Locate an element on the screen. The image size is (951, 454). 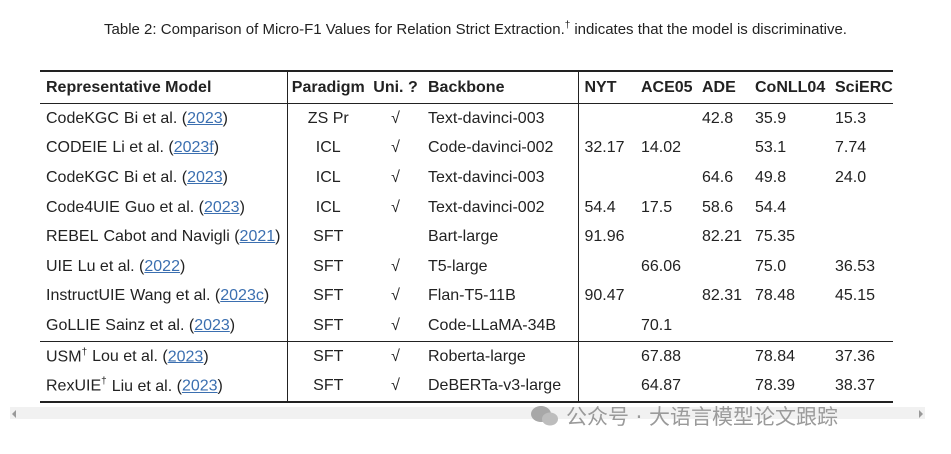
model-name: CODEIE is located at coordinates (77, 148).